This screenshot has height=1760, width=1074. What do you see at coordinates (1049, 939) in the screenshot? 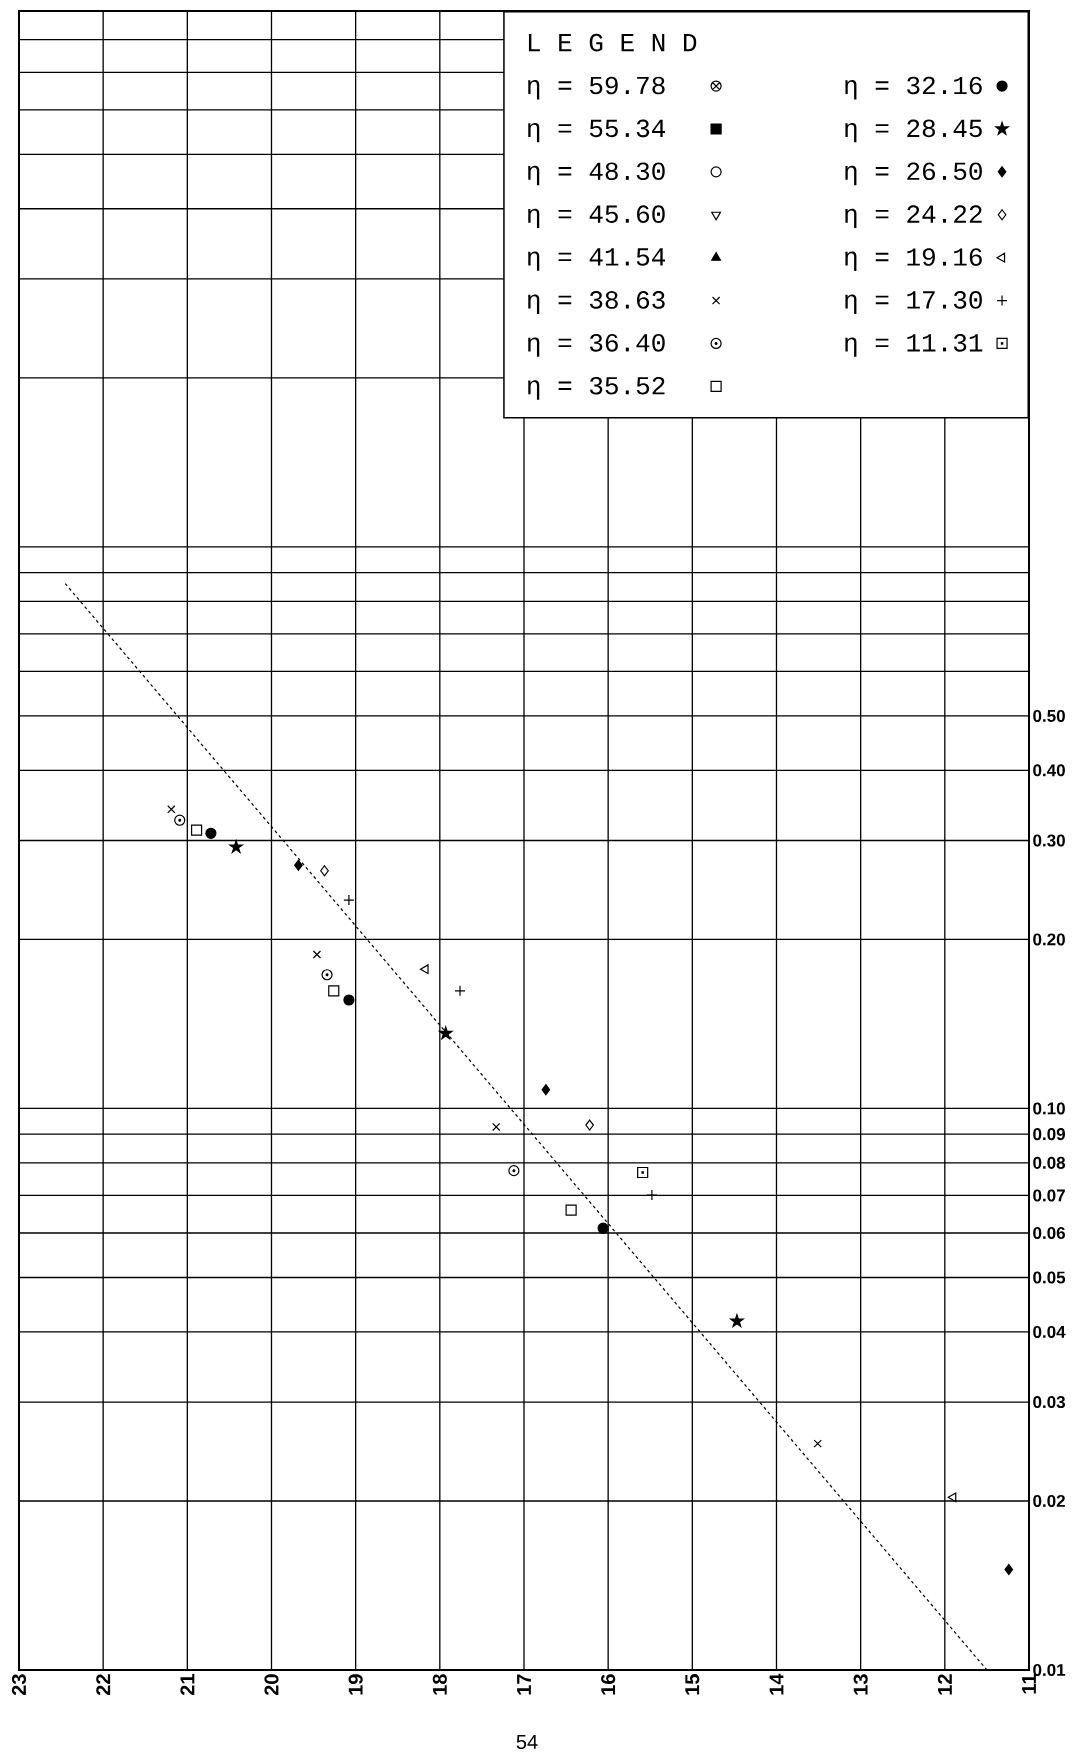
I see `y-tick-label: 0.20` at bounding box center [1049, 939].